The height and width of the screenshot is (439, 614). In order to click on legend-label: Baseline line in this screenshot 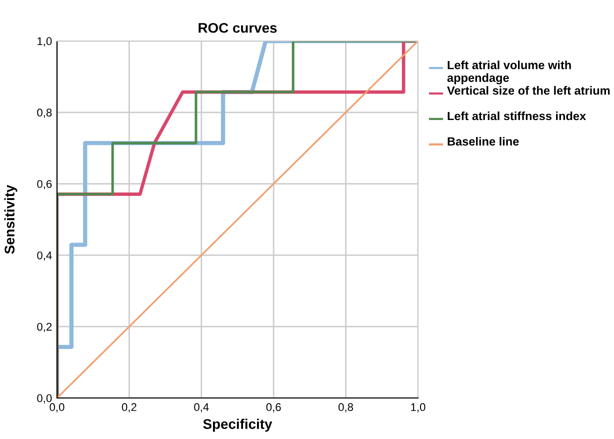, I will do `click(483, 141)`.